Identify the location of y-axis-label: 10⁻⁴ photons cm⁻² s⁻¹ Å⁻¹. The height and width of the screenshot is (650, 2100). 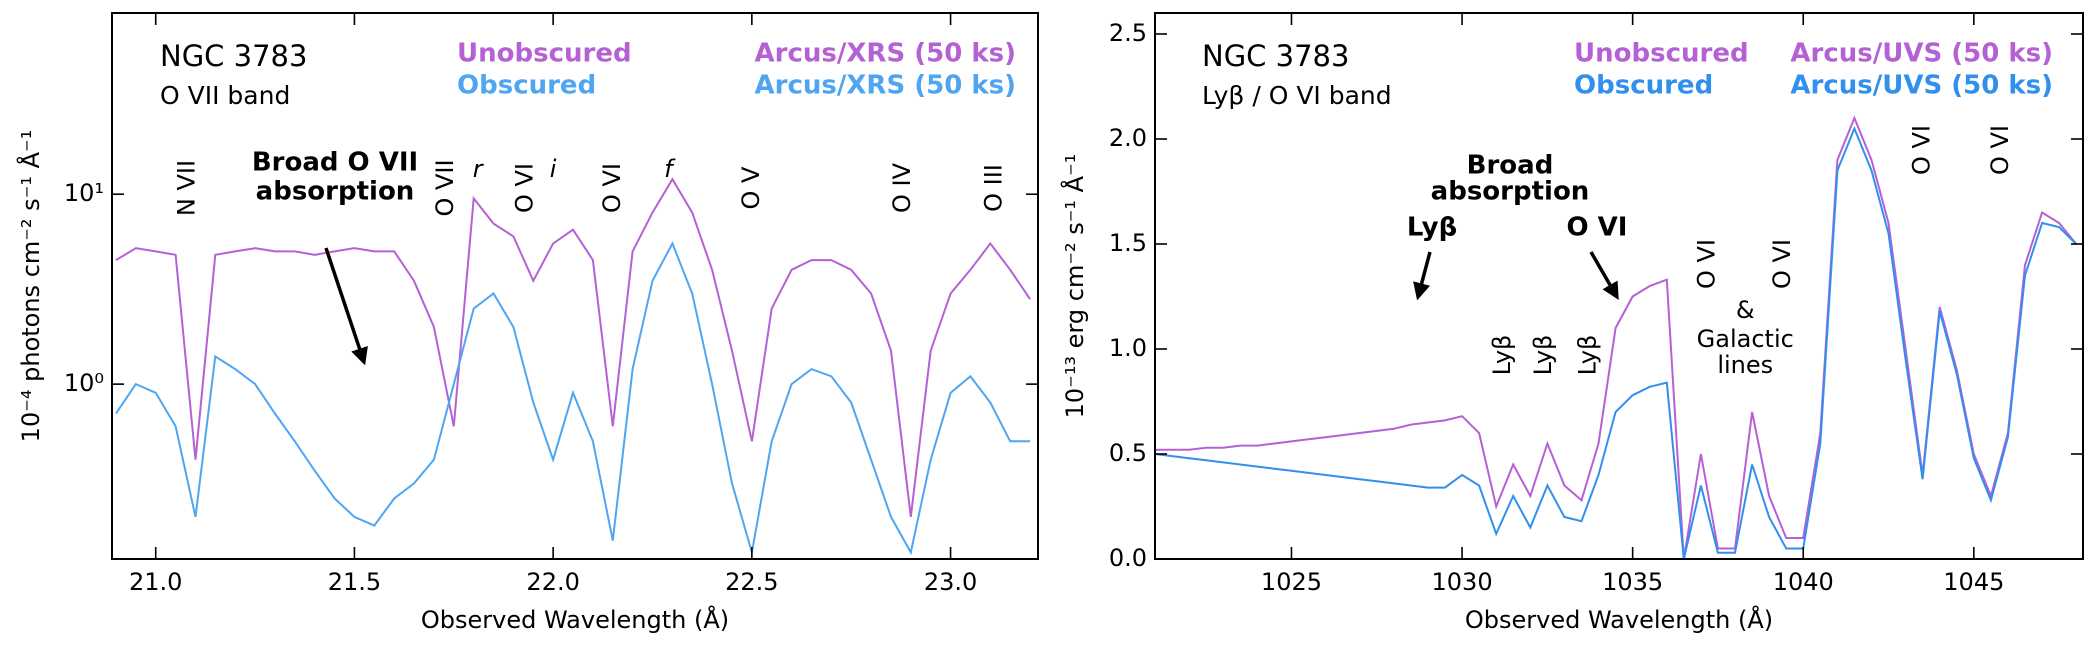
(30, 286).